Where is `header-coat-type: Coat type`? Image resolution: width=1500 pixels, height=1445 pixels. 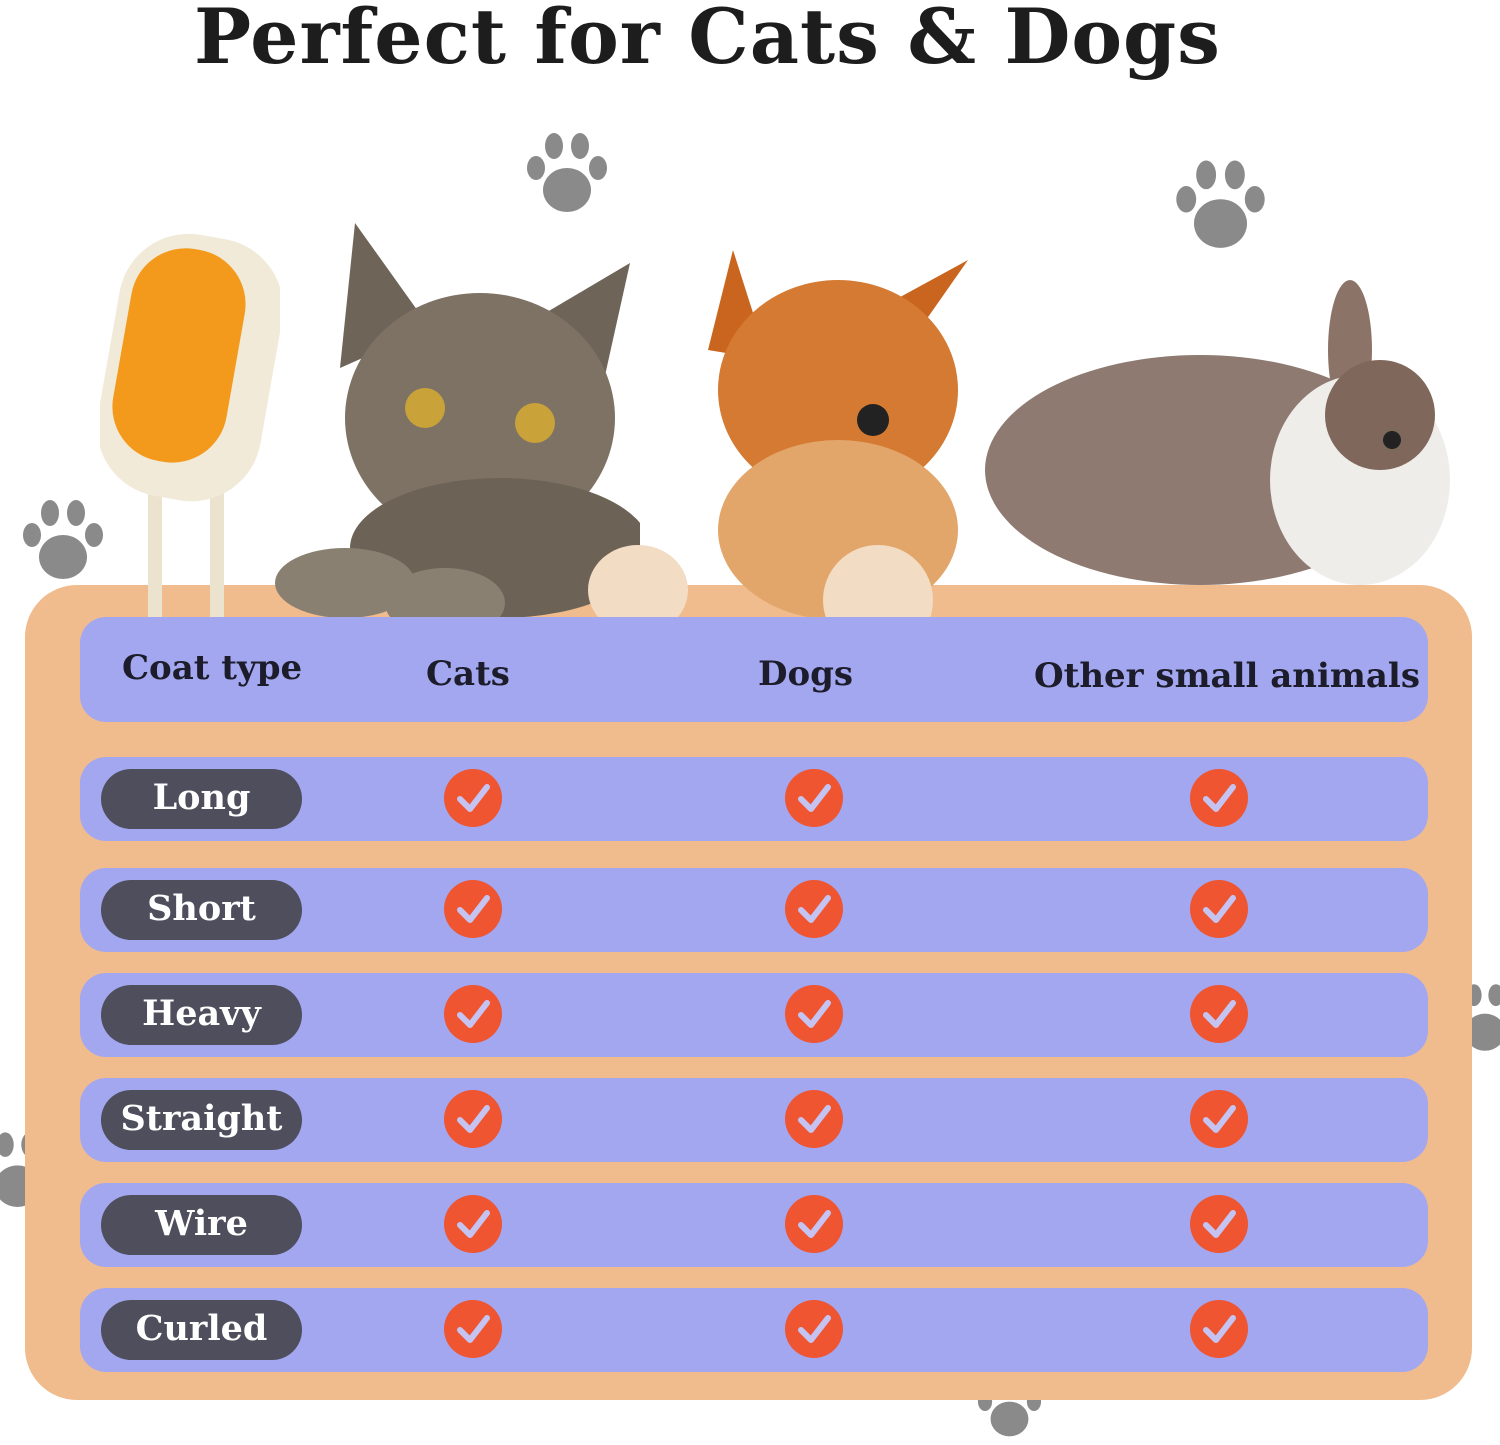 header-coat-type: Coat type is located at coordinates (212, 668).